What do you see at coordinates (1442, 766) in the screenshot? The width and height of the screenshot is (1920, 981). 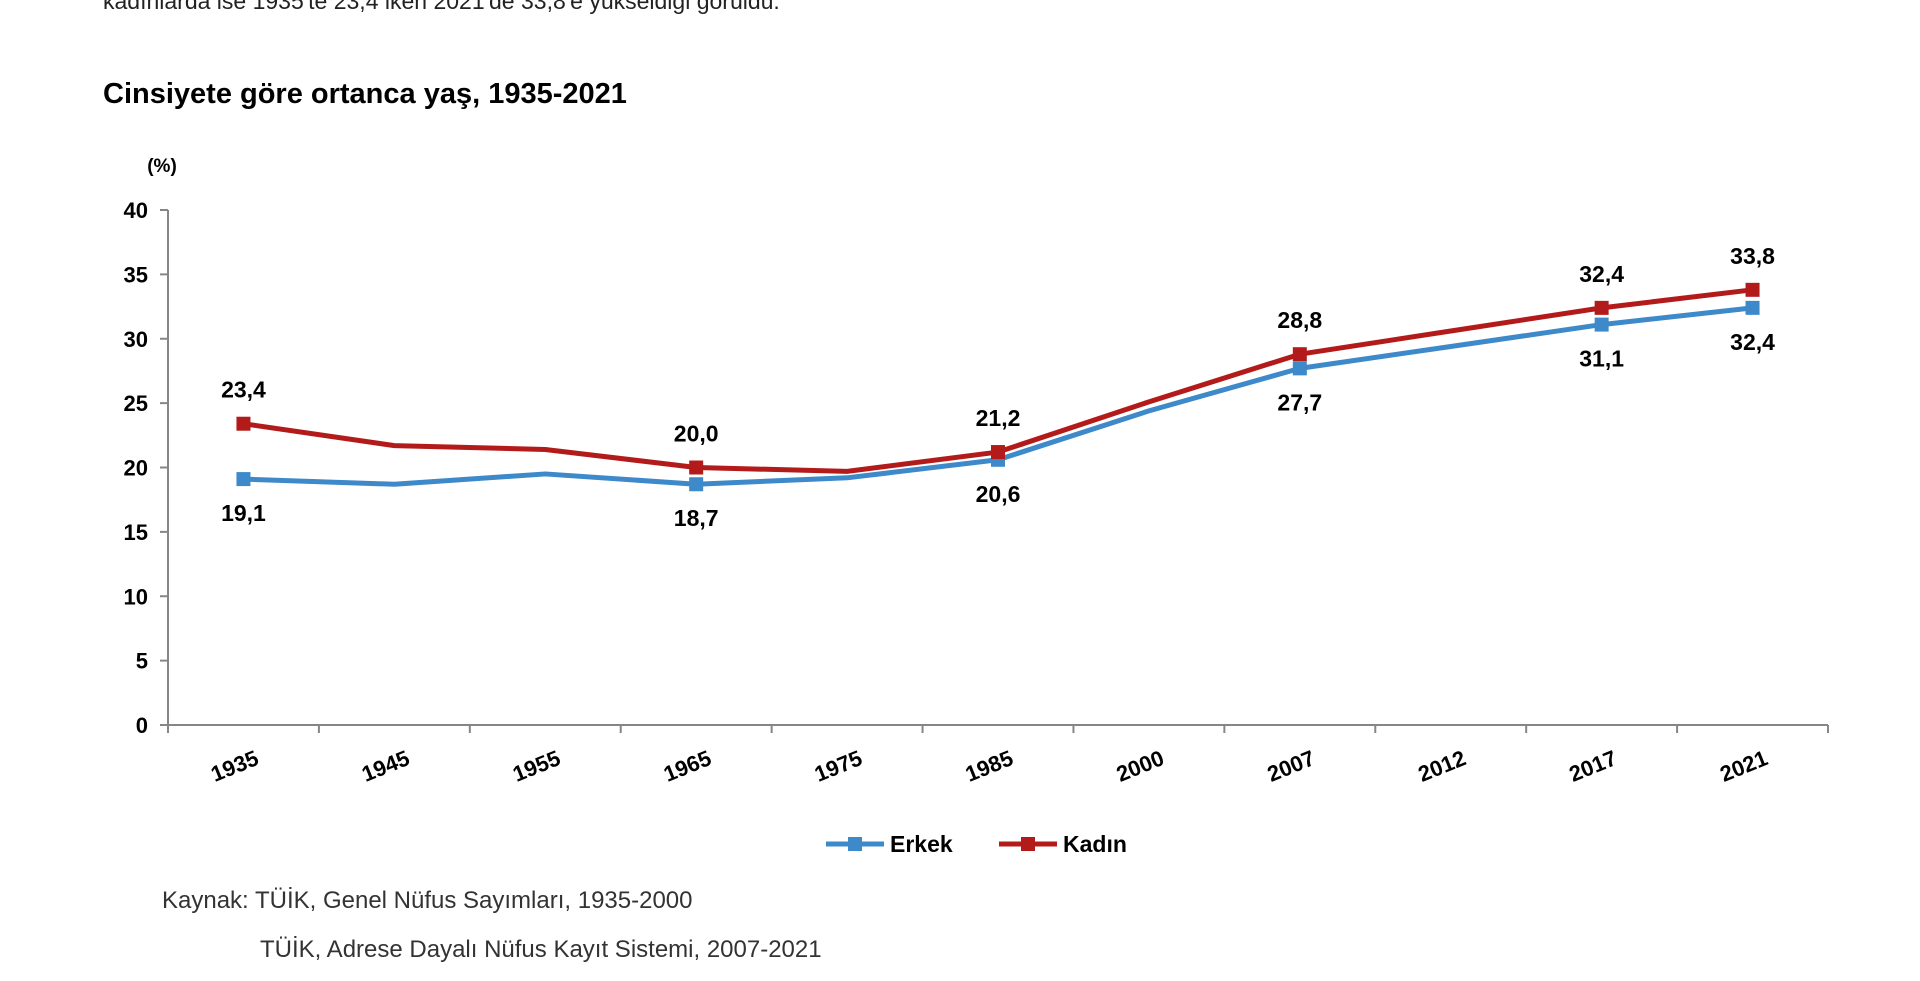 I see `x-tick-label: 2012` at bounding box center [1442, 766].